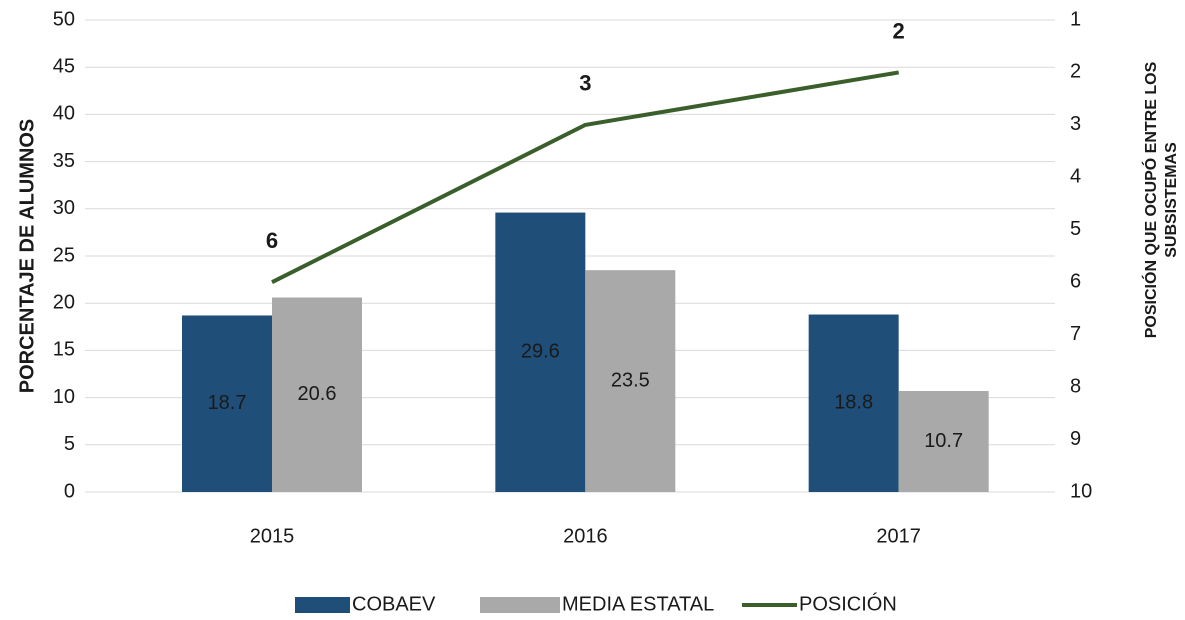  Describe the element at coordinates (898, 536) in the screenshot. I see `x-tick-label: 2017` at that location.